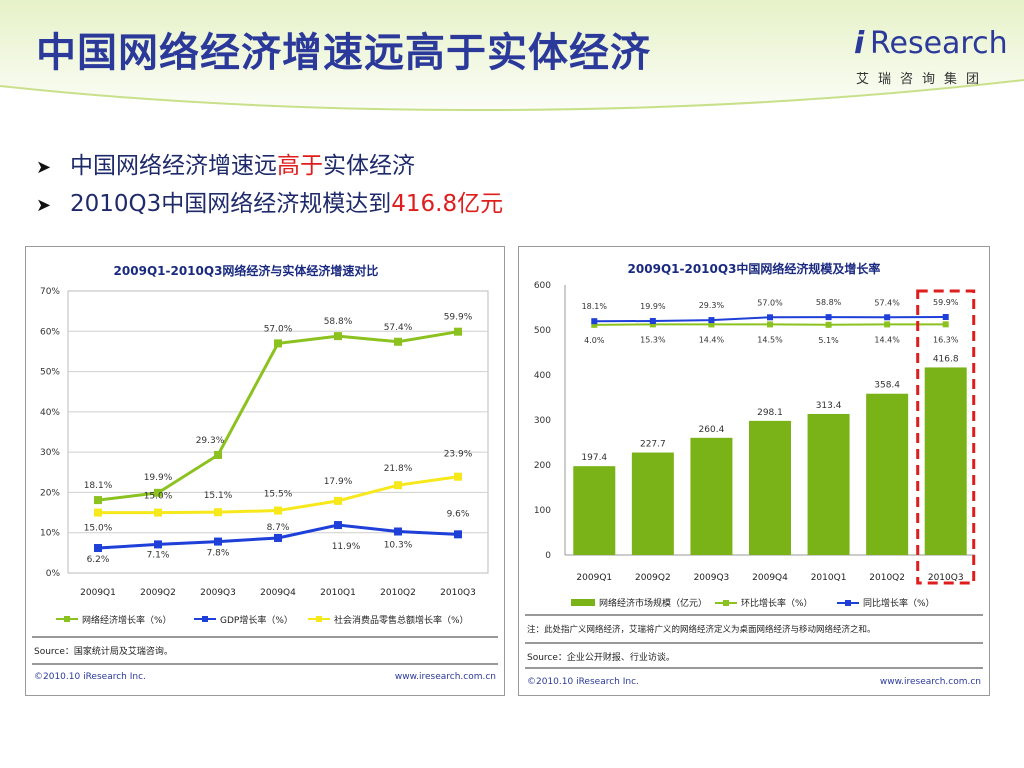 The width and height of the screenshot is (1024, 768). Describe the element at coordinates (50, 413) in the screenshot. I see `y-tick-label: 40%` at that location.